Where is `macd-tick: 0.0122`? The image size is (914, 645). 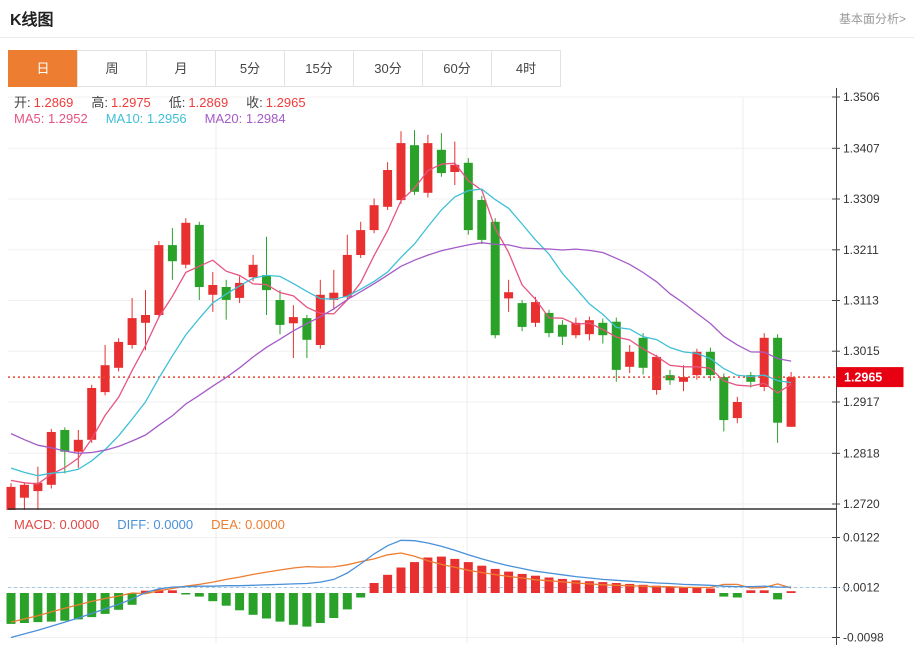 macd-tick: 0.0122 is located at coordinates (861, 538).